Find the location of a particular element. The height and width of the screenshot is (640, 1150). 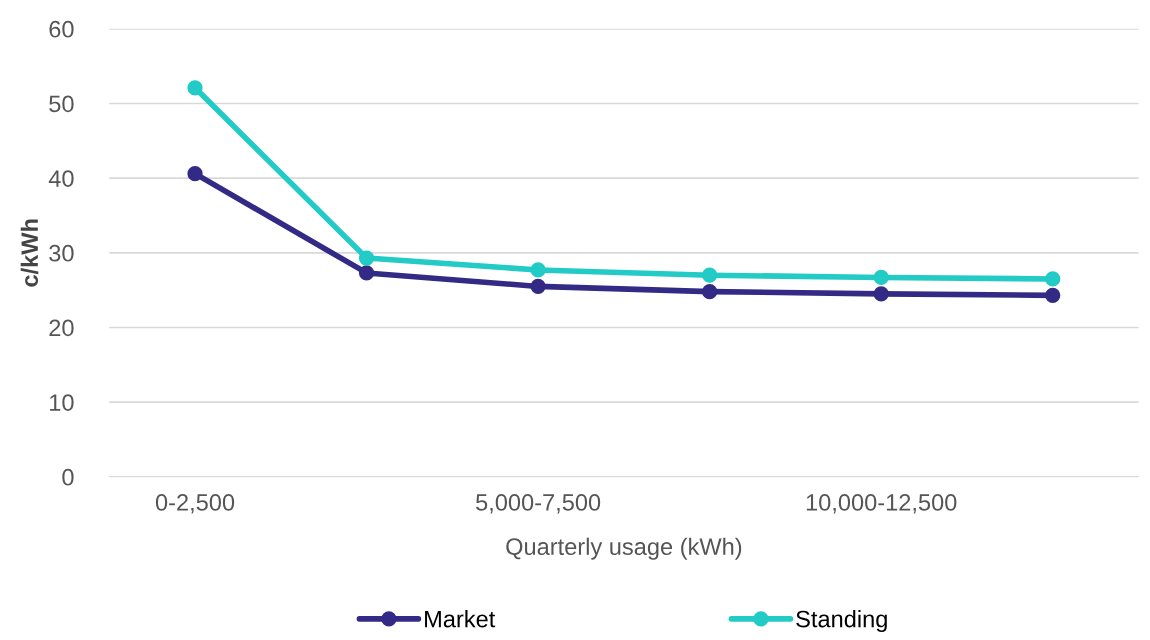

legend-label: Market is located at coordinates (460, 619).